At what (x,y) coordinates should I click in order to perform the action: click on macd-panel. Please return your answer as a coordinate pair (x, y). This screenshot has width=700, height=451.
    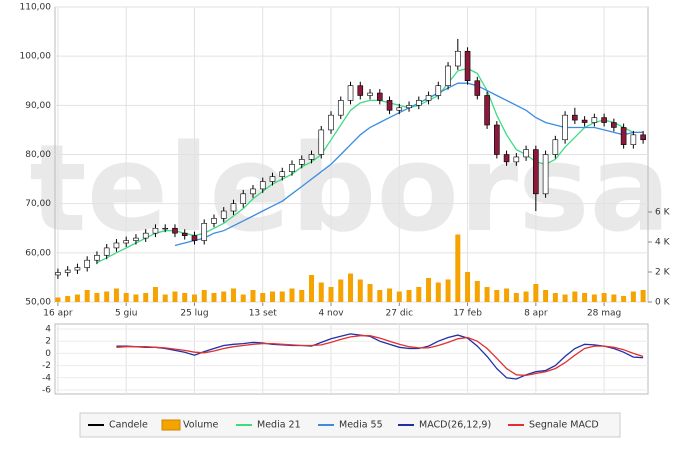
    Looking at the image, I should click on (351, 359).